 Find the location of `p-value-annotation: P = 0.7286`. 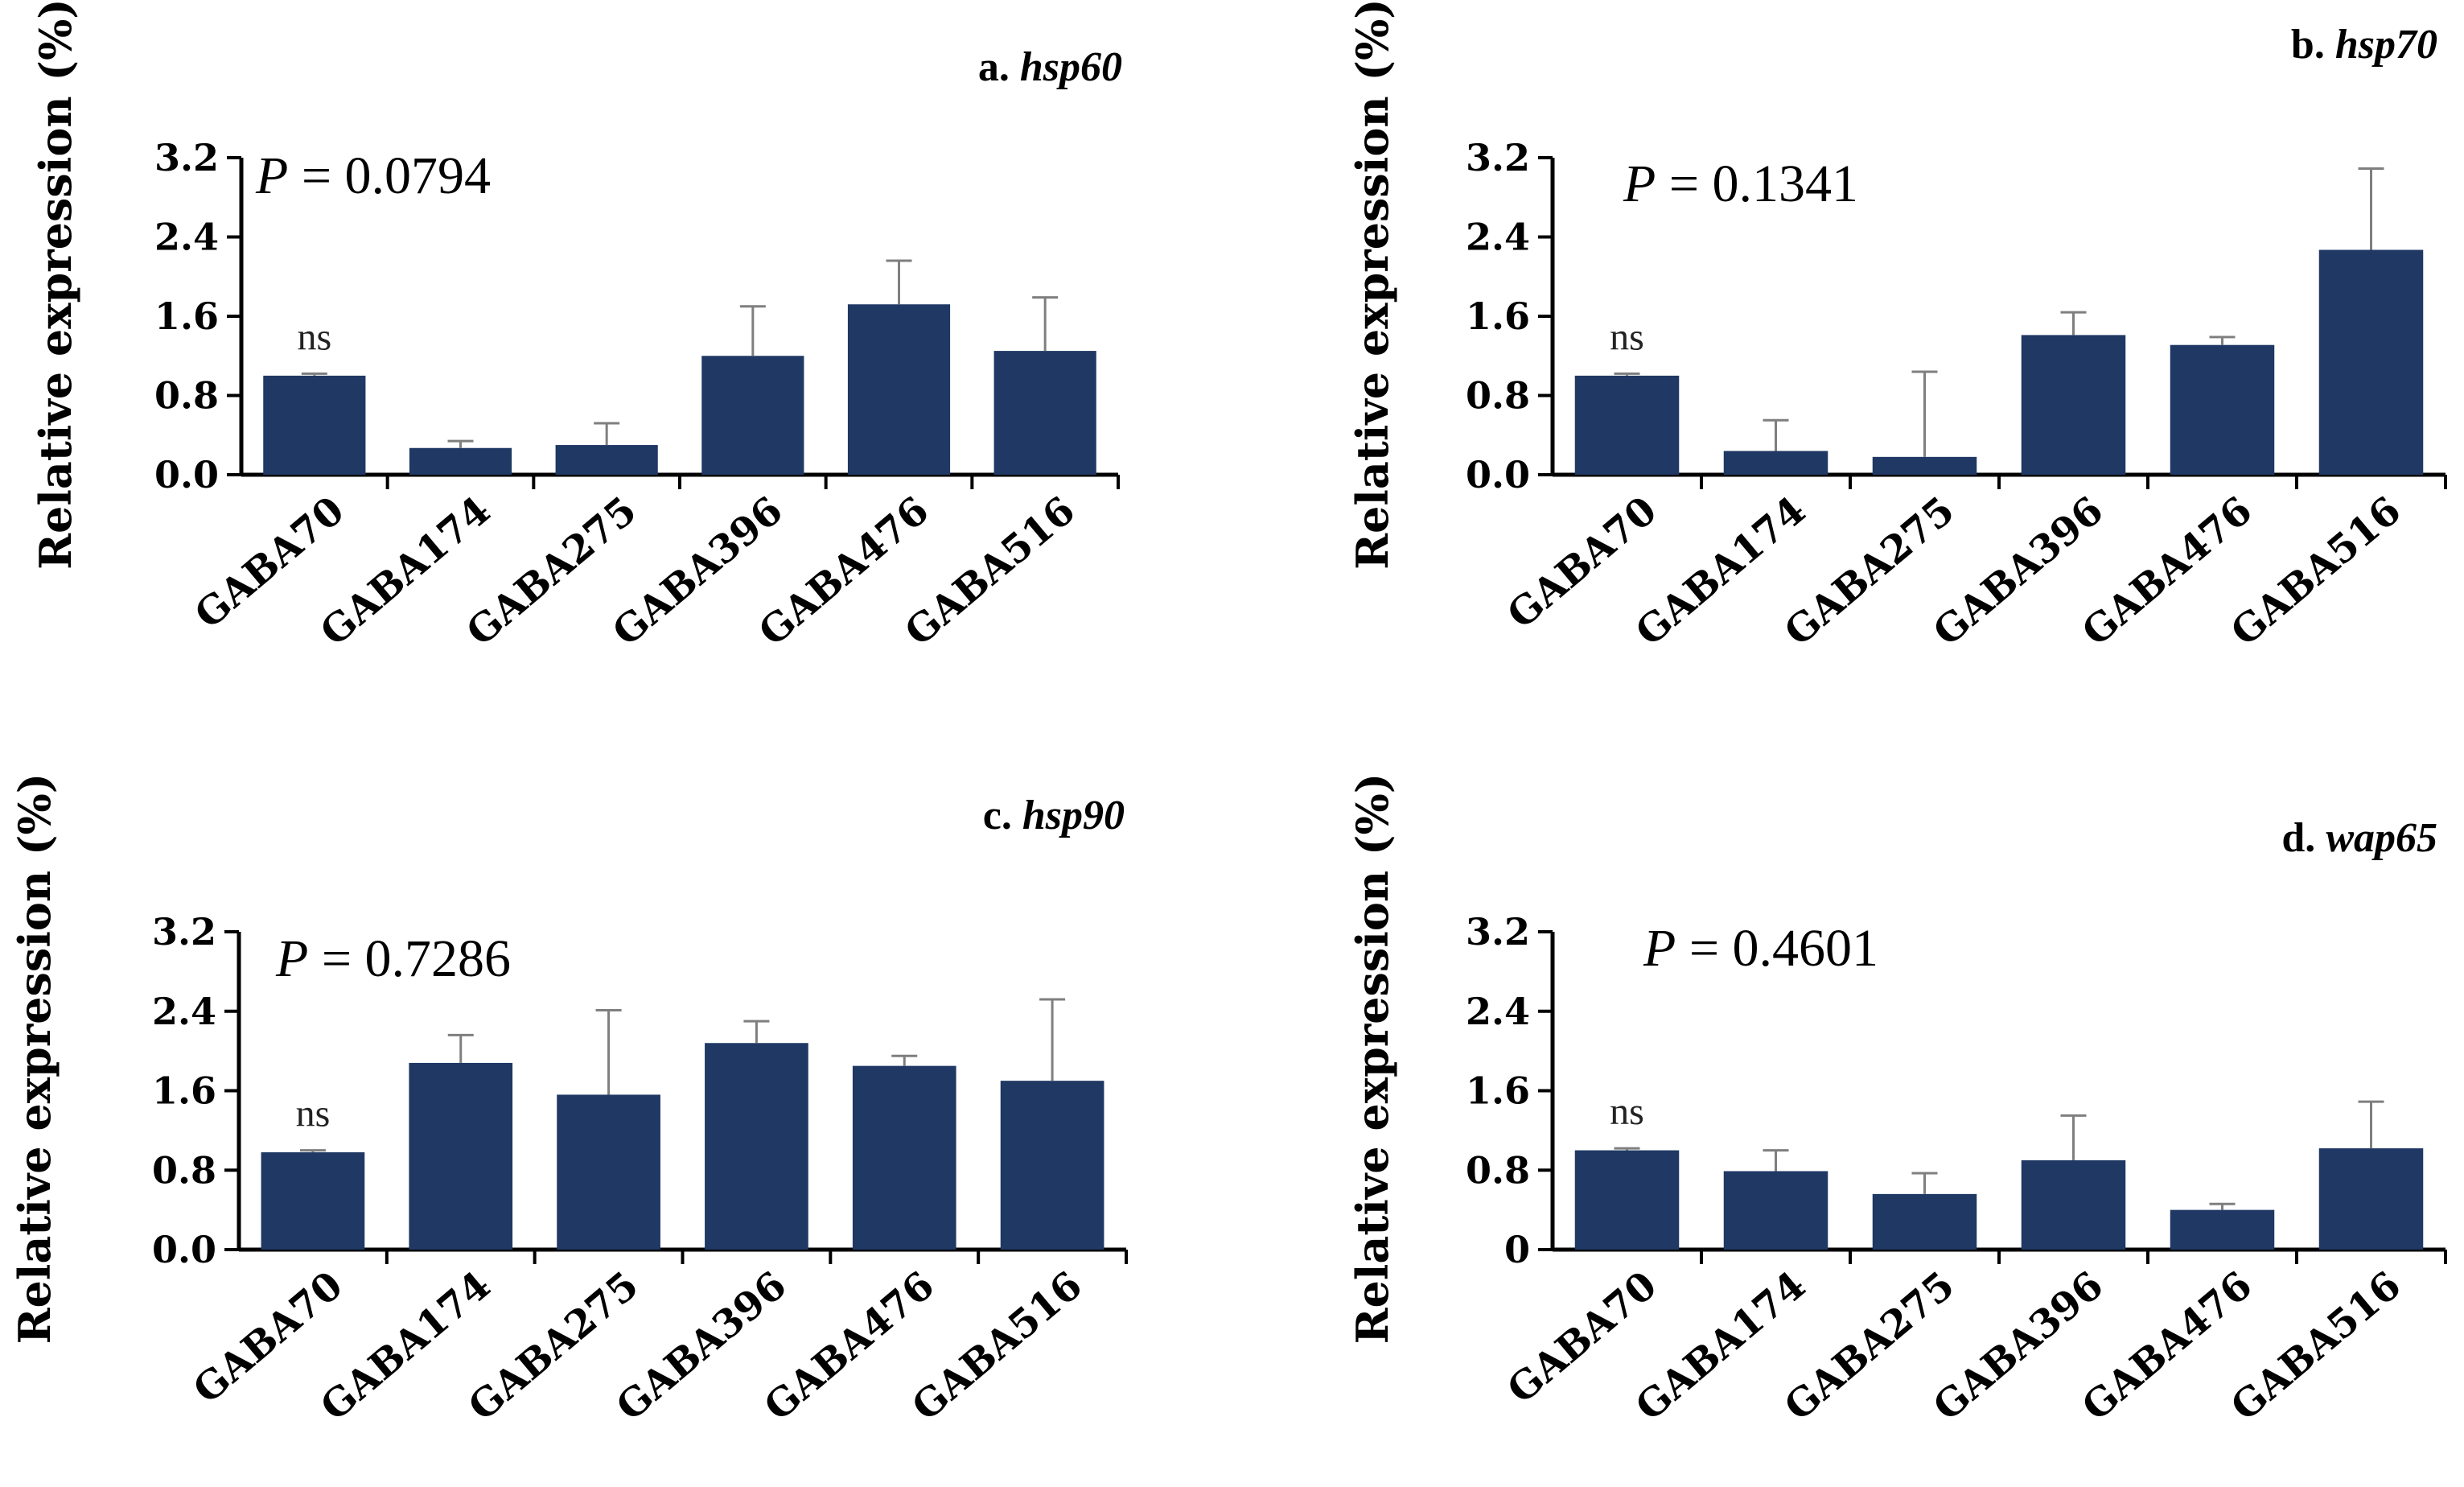

p-value-annotation: P = 0.7286 is located at coordinates (393, 958).